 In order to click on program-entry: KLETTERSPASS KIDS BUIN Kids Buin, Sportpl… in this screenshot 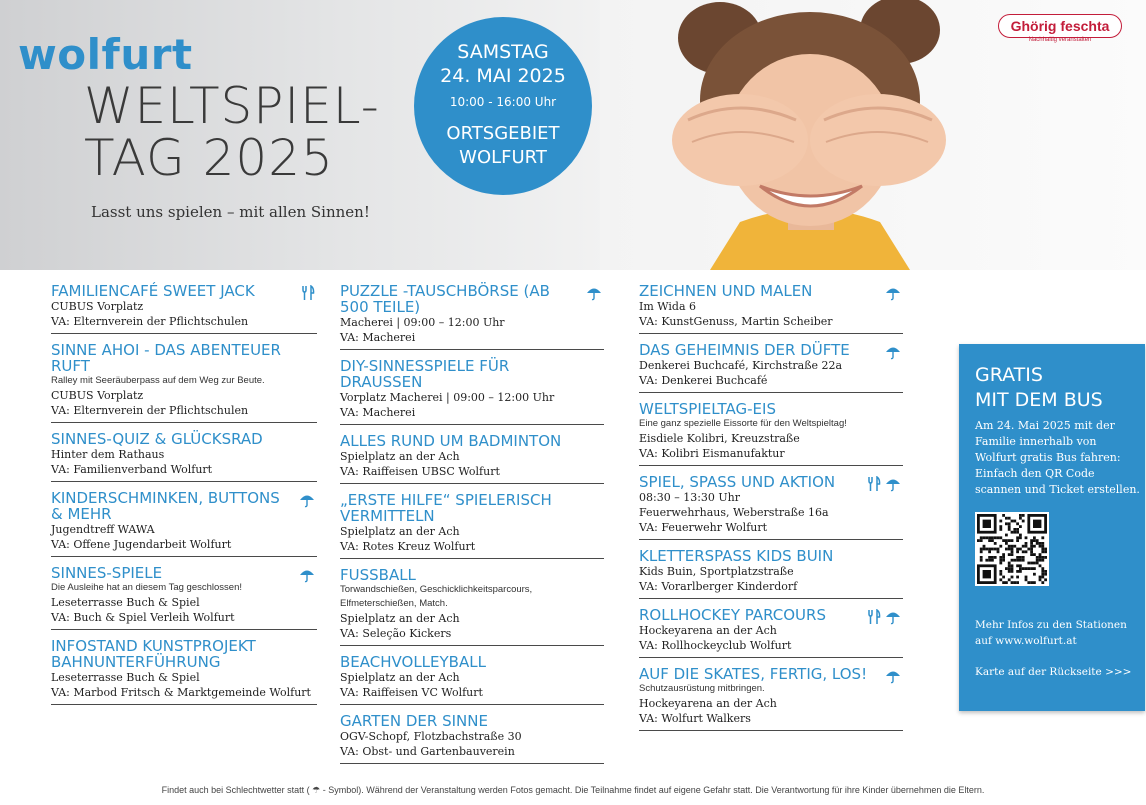, I will do `click(771, 573)`.